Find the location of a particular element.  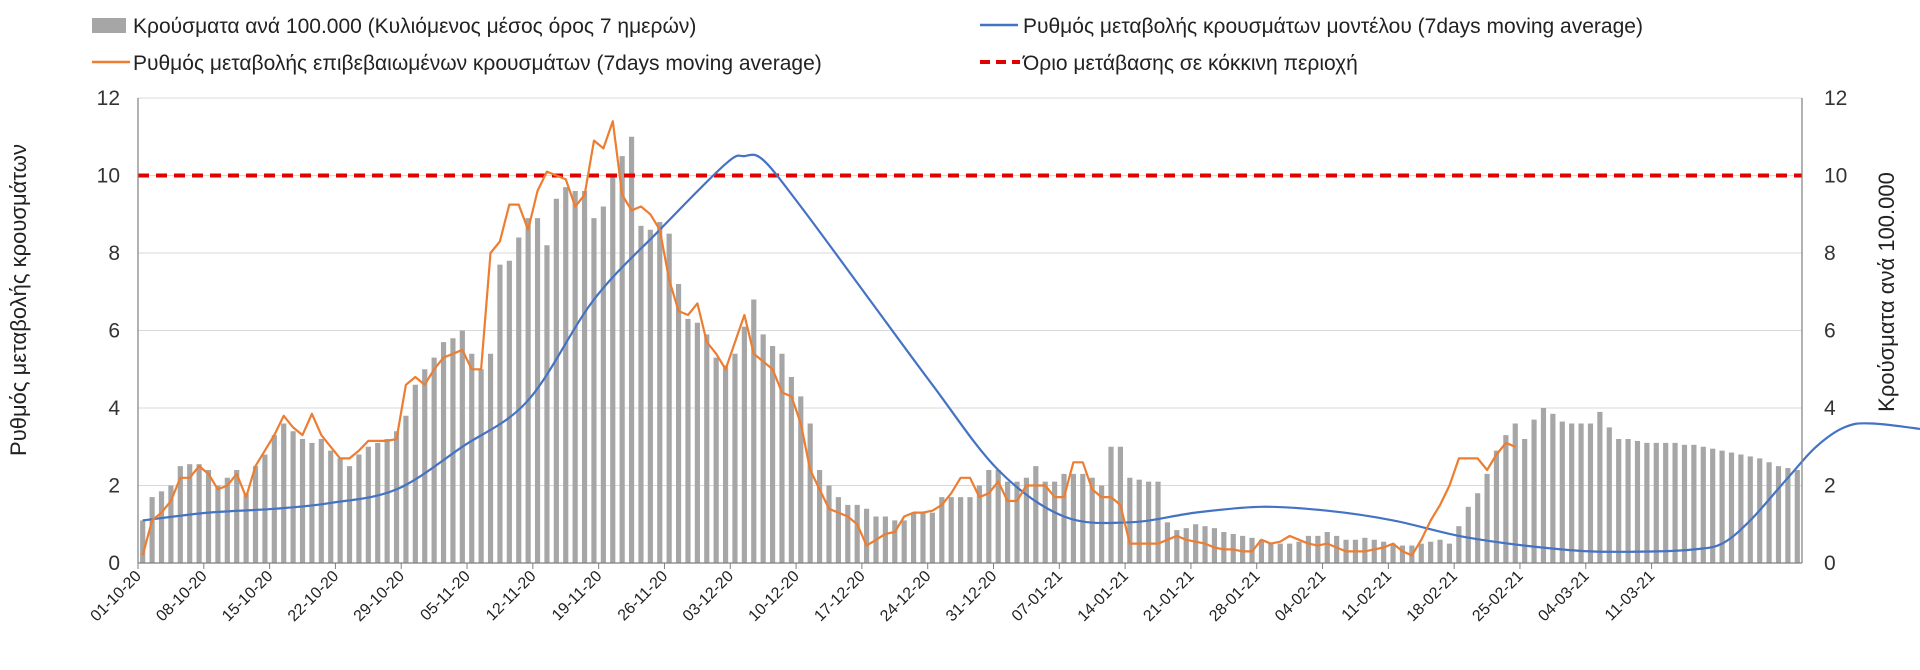

y-tick-label-left: 10 is located at coordinates (108, 176).